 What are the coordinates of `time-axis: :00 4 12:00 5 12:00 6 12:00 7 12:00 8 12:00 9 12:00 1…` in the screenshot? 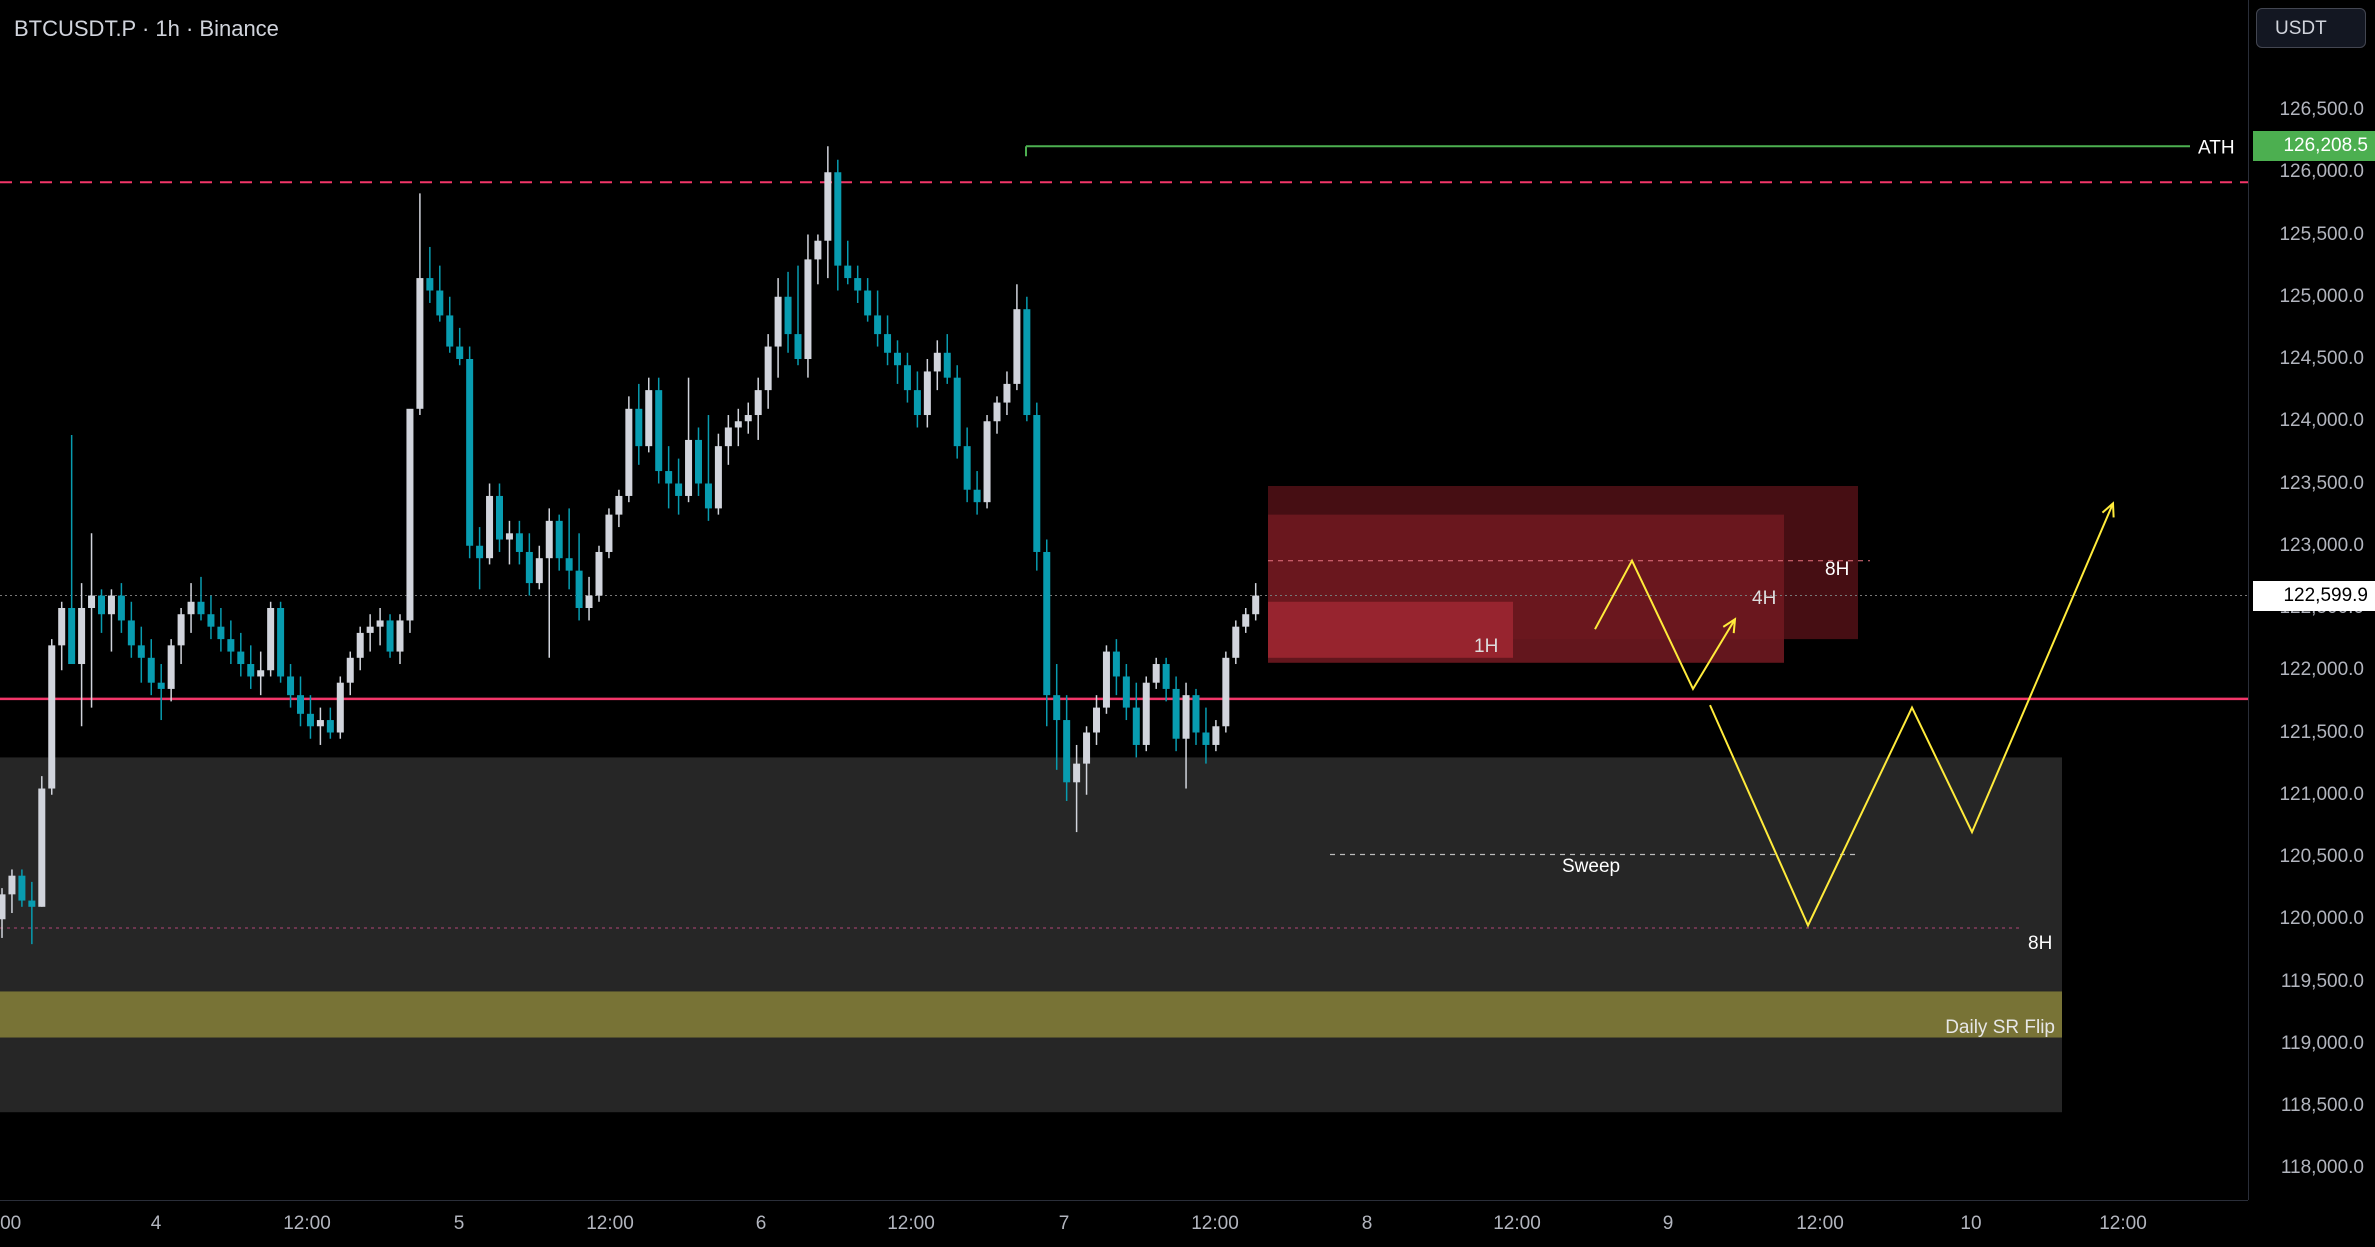 It's located at (1124, 1223).